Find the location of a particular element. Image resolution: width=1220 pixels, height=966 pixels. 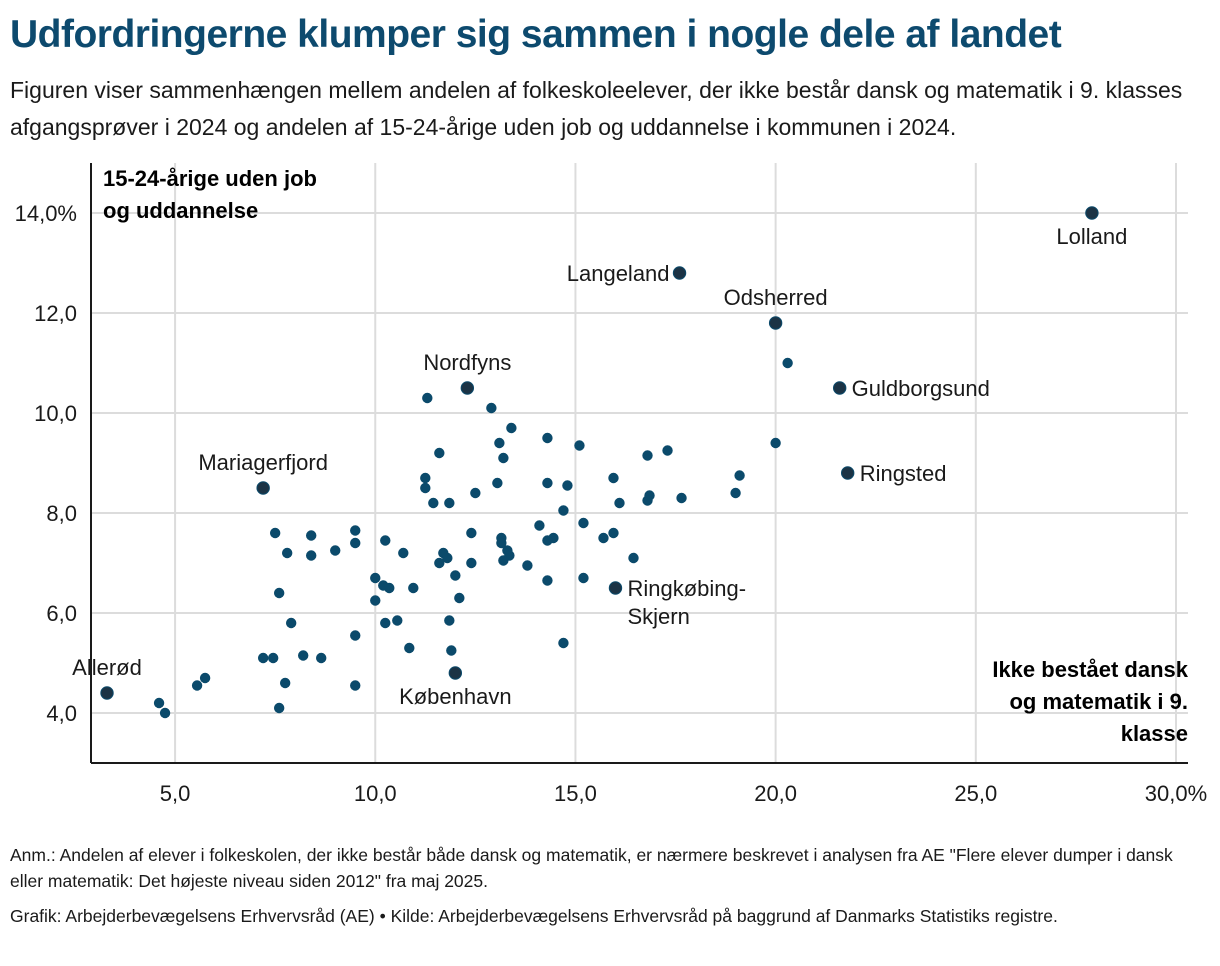

y-axis-title: 15-24-årige uden job is located at coordinates (210, 178).